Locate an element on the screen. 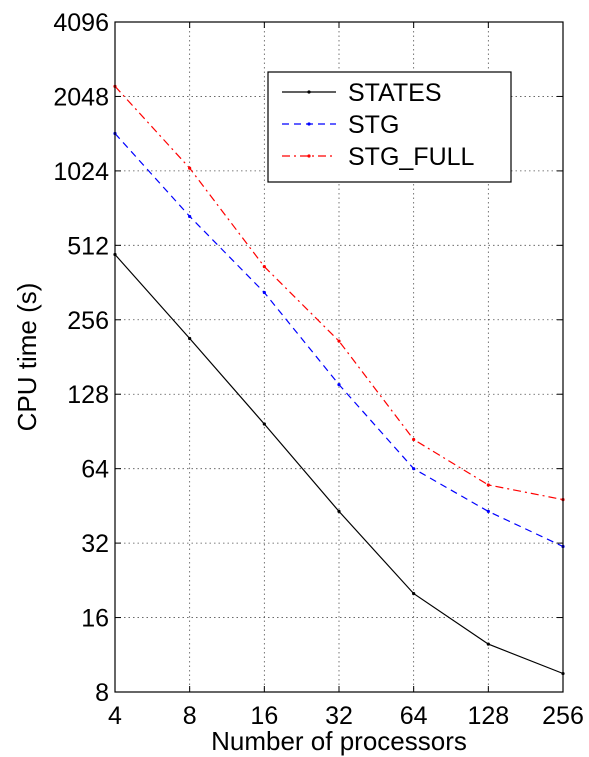 This screenshot has width=589, height=757. y-tick-label: 512 is located at coordinates (88, 246).